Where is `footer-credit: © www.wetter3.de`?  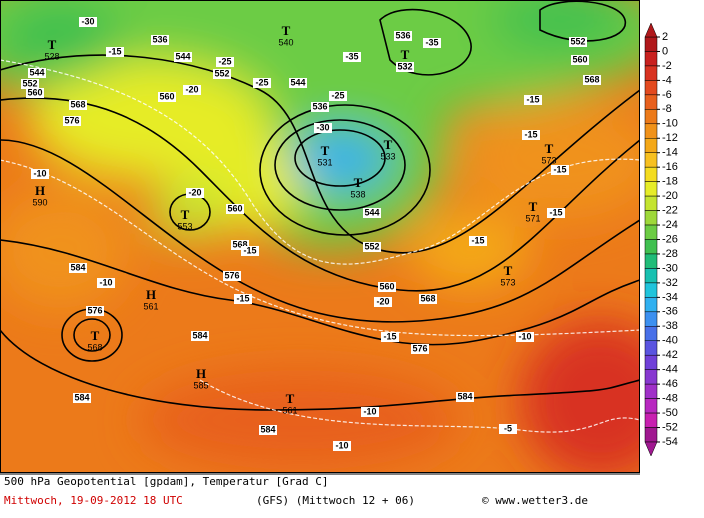
footer-credit: © www.wetter3.de is located at coordinates (535, 500).